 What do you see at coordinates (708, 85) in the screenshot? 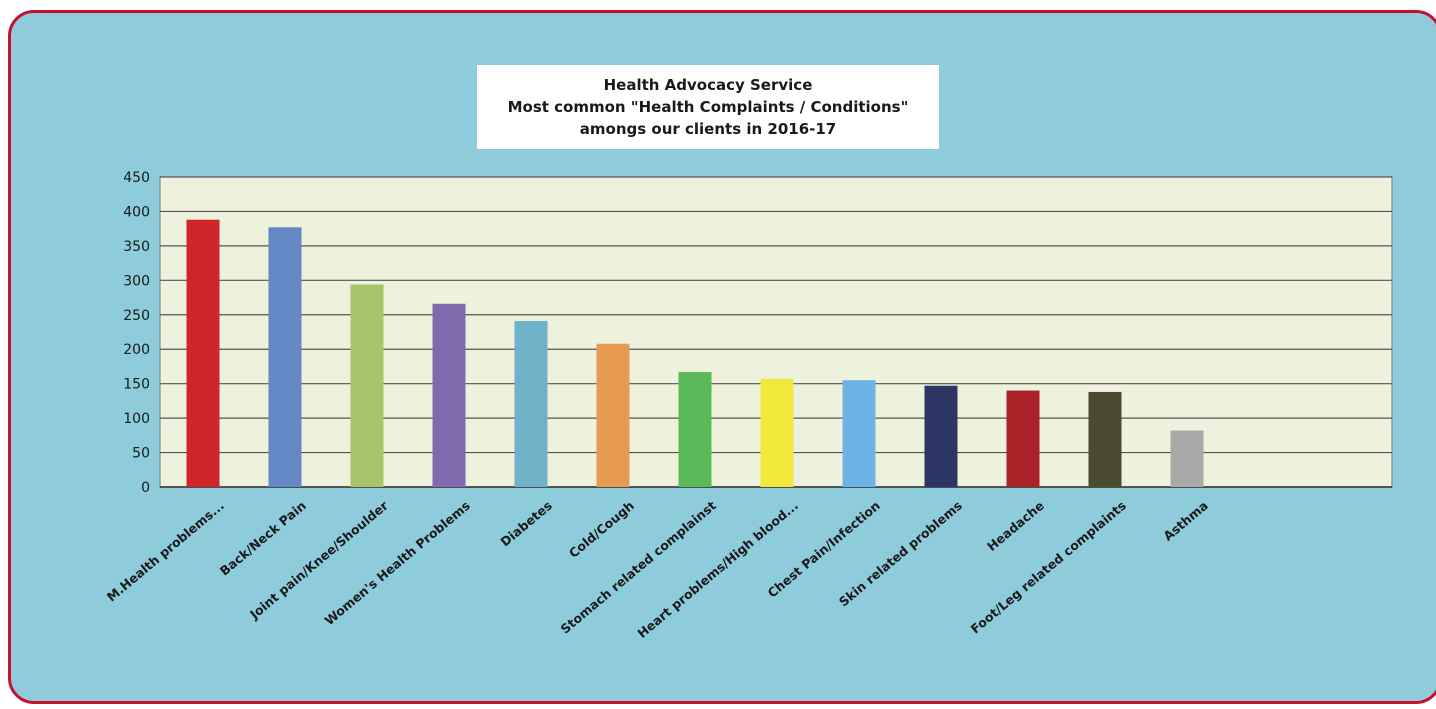
I see `chart-title-line-1: Health Advocacy Service` at bounding box center [708, 85].